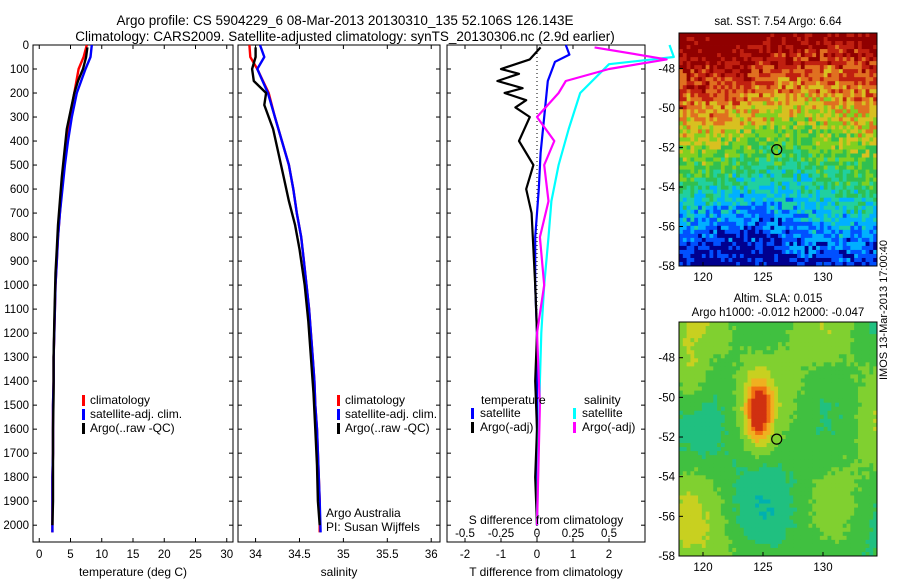 The width and height of the screenshot is (900, 580). What do you see at coordinates (132, 428) in the screenshot?
I see `temperature-legend-label: Argo(..raw -QC)` at bounding box center [132, 428].